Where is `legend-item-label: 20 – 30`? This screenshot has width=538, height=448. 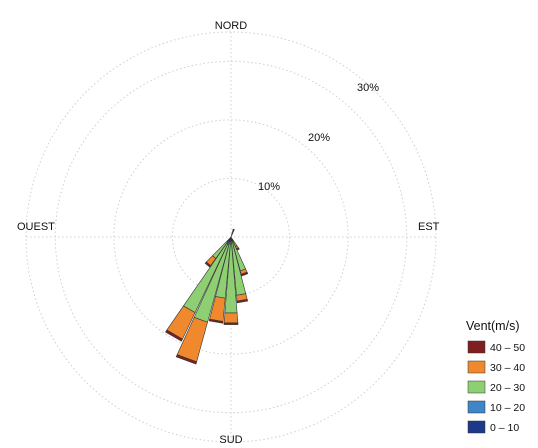
legend-item-label: 20 – 30 is located at coordinates (507, 388).